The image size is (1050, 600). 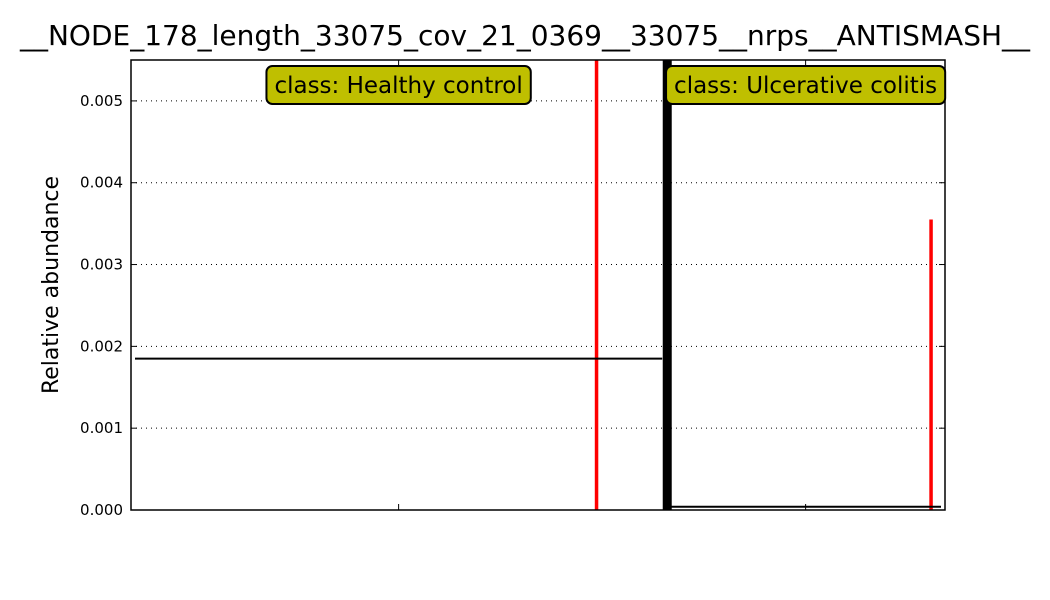 I want to click on y-tick-label: 0.004, so click(x=101, y=183).